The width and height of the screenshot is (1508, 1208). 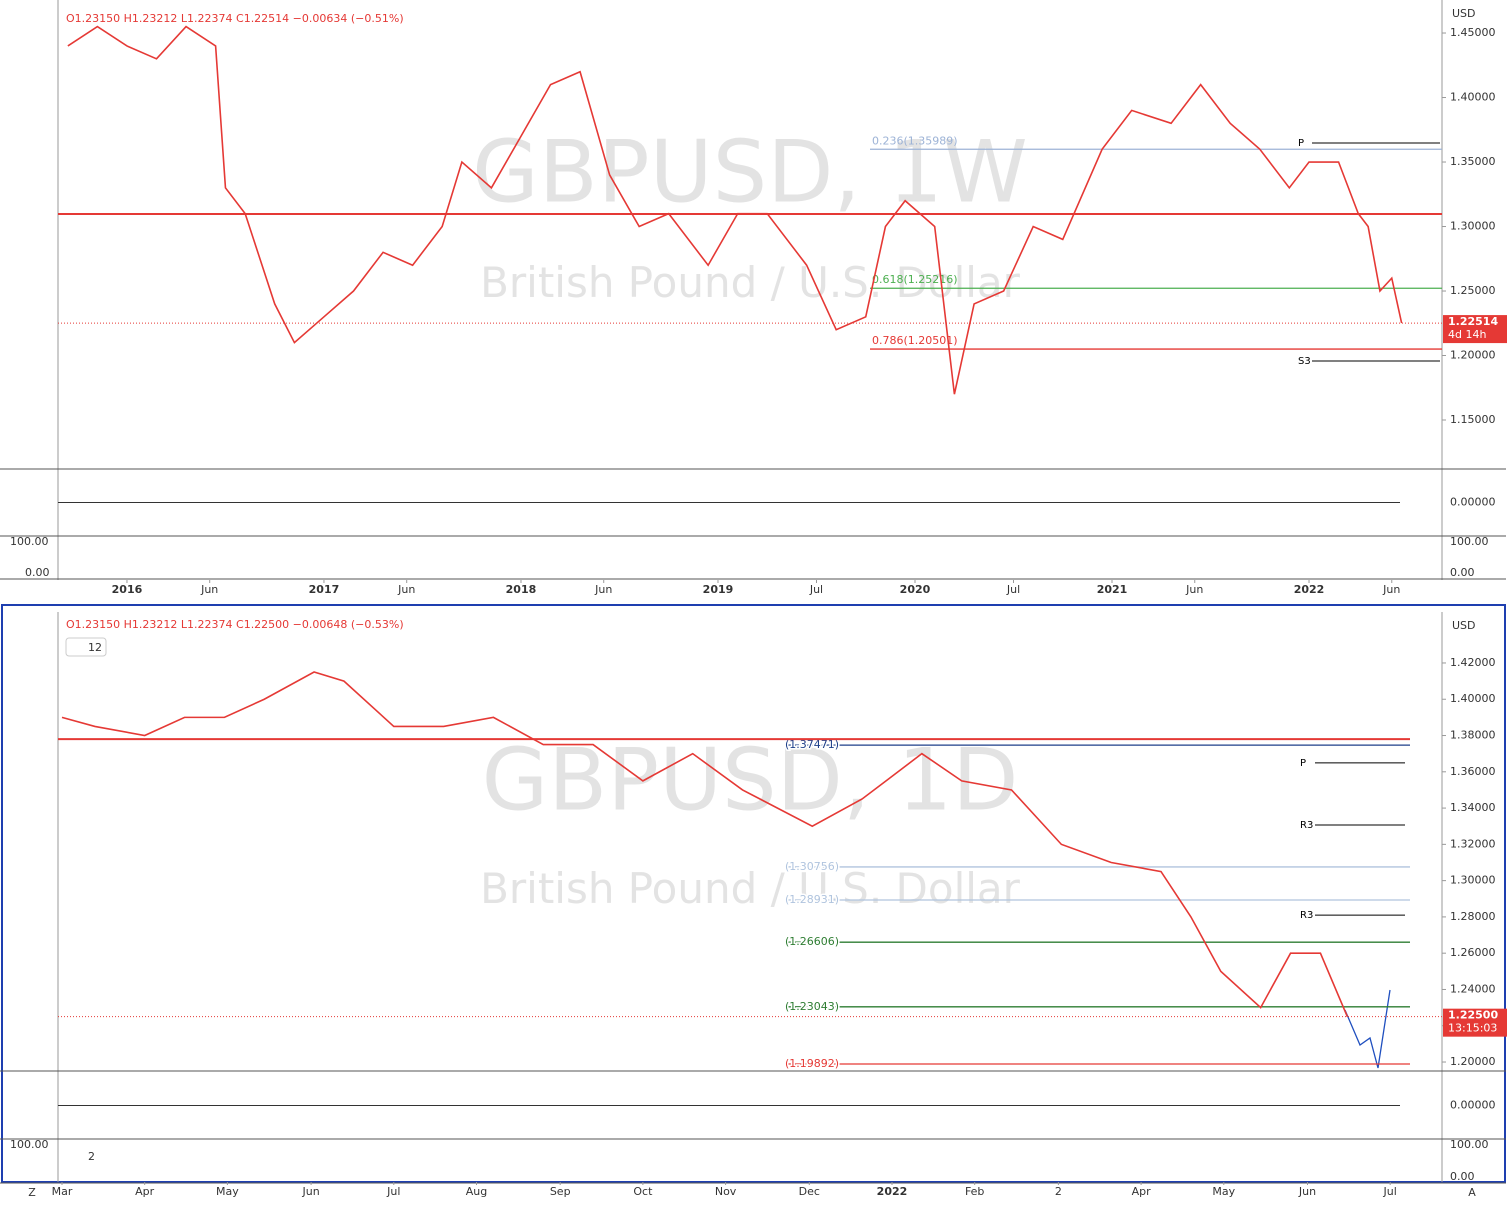 I want to click on watermark: GBPUSD, 1W, so click(x=750, y=172).